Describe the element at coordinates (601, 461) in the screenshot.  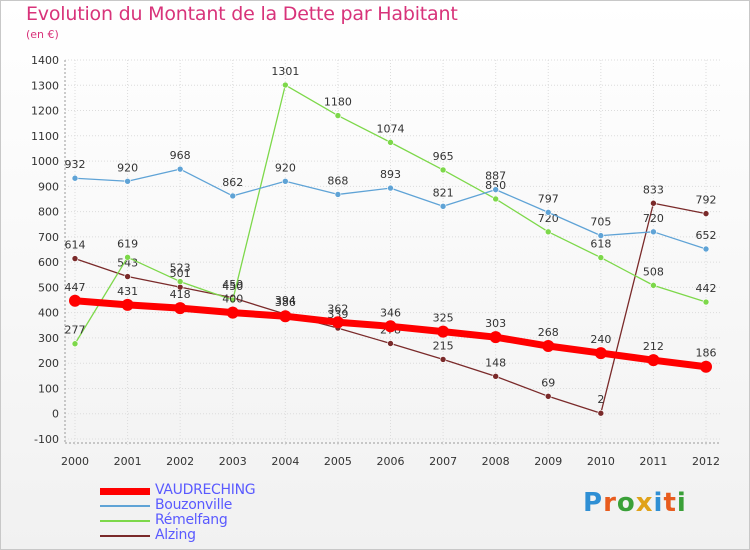
I see `x-tick-label: 2010` at that location.